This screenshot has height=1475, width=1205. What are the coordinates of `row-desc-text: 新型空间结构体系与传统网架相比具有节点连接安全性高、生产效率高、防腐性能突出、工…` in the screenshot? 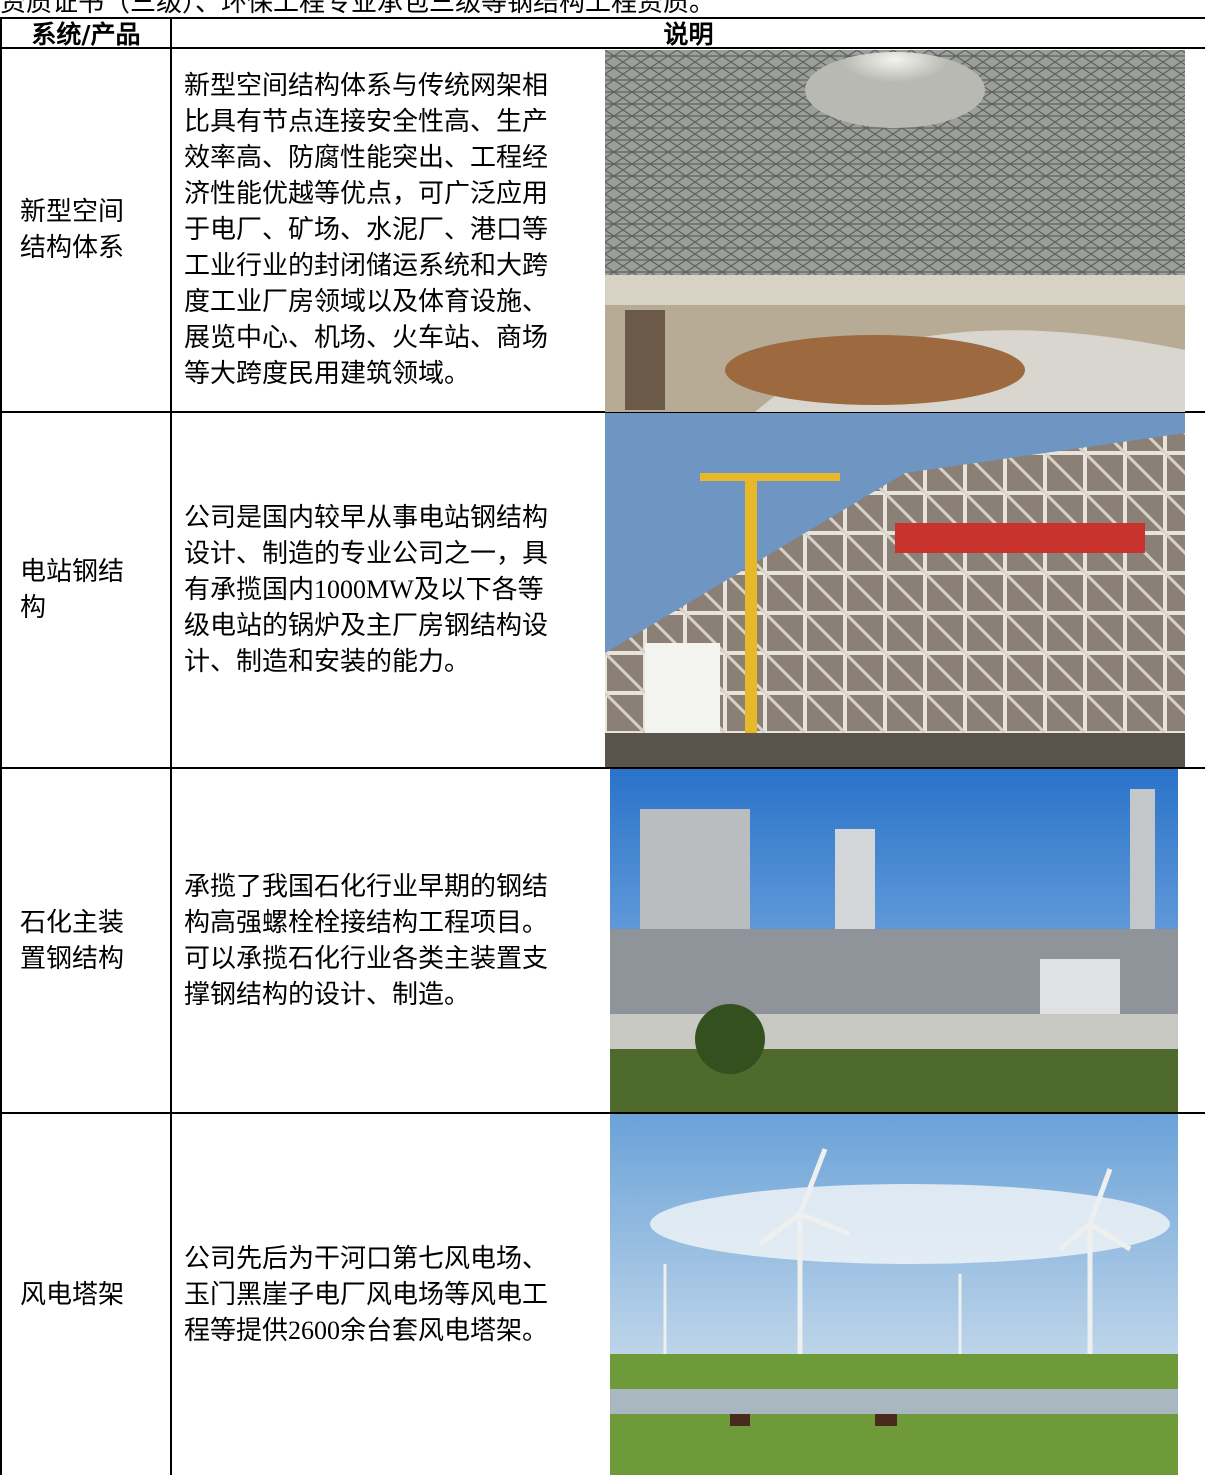 It's located at (366, 229).